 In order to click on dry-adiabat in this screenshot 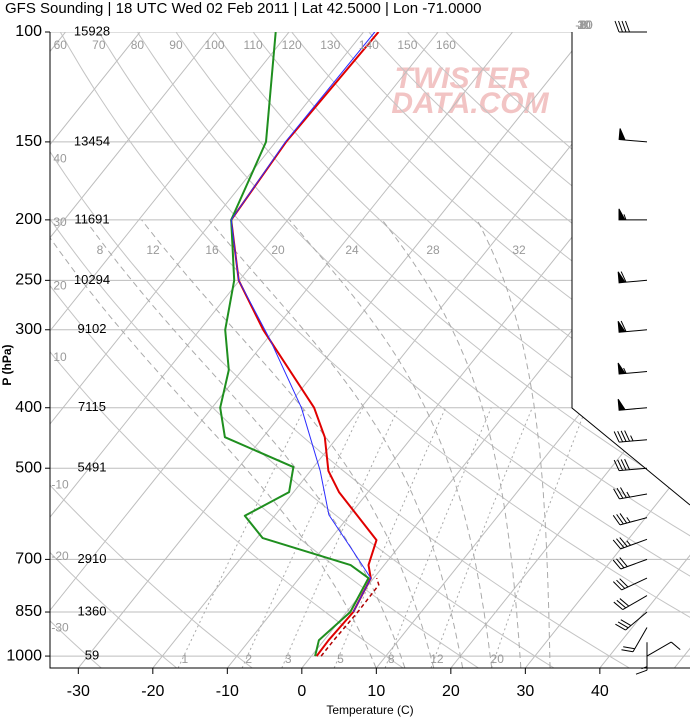, I will do `click(76, 350)`.